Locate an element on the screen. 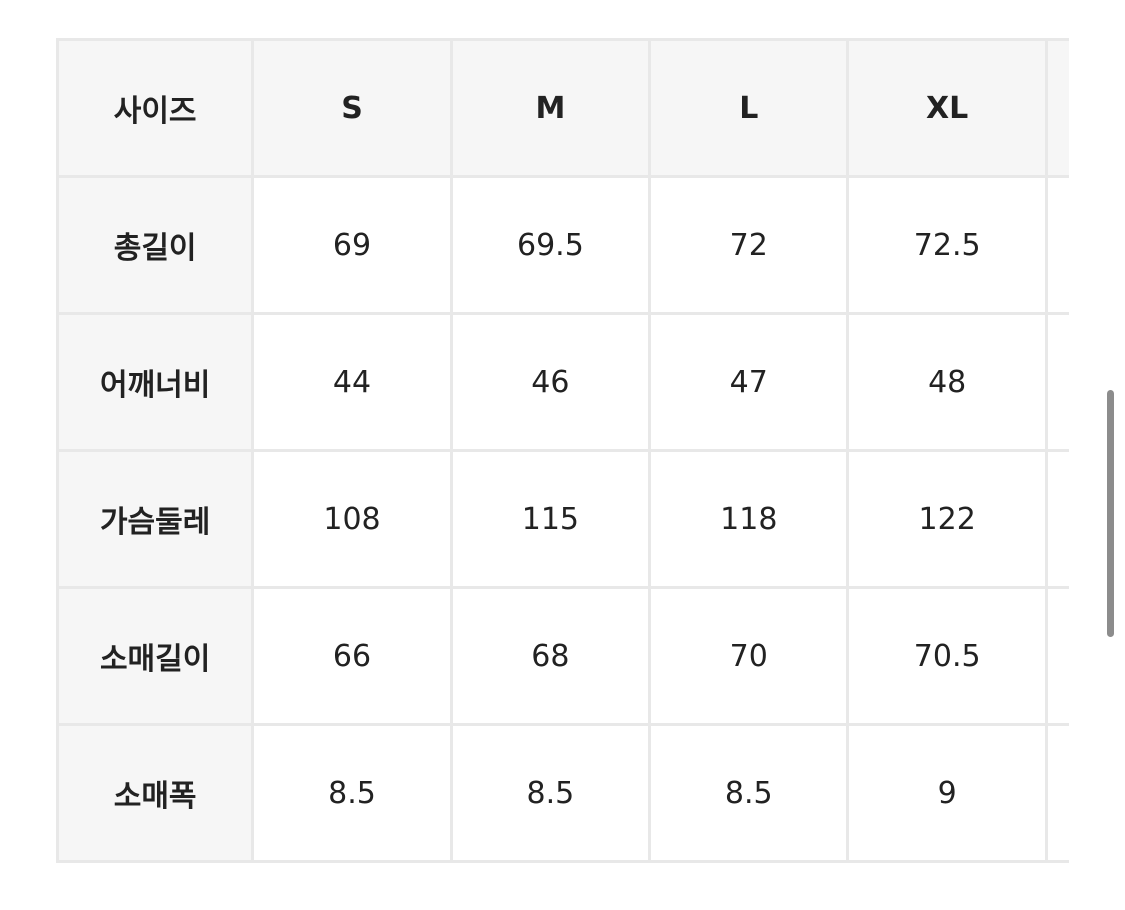  row-label: 소매폭 is located at coordinates (155, 793).